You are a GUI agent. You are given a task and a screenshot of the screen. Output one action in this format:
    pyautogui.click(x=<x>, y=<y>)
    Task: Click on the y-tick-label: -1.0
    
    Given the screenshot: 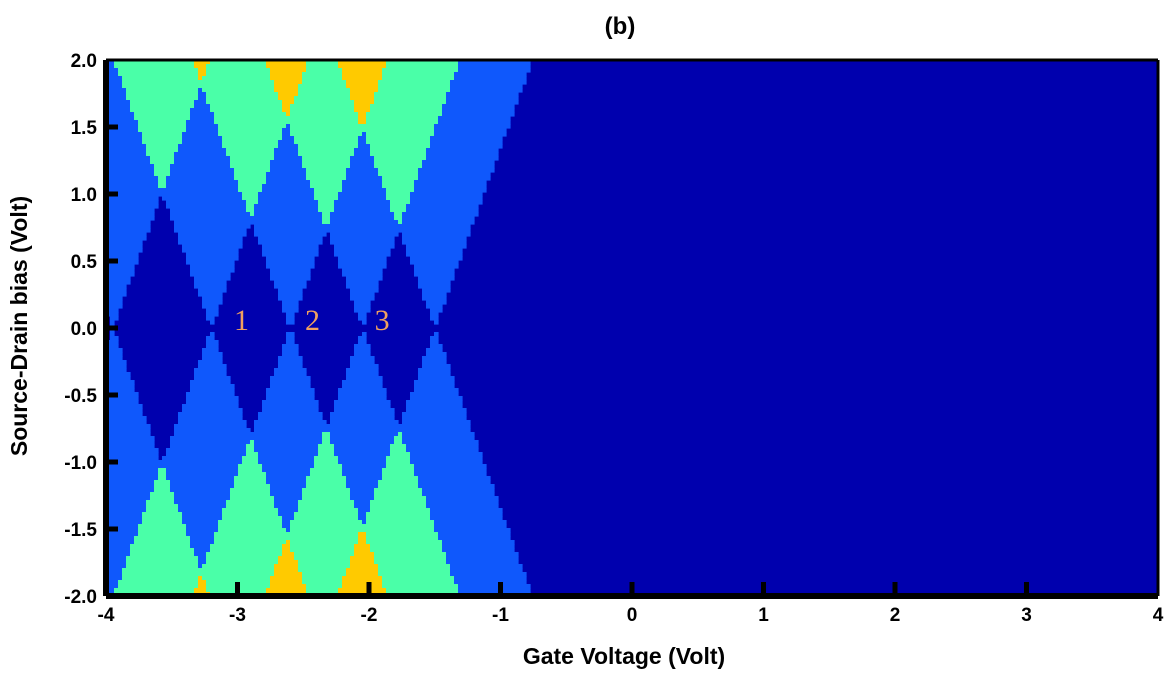 What is the action you would take?
    pyautogui.click(x=80, y=463)
    